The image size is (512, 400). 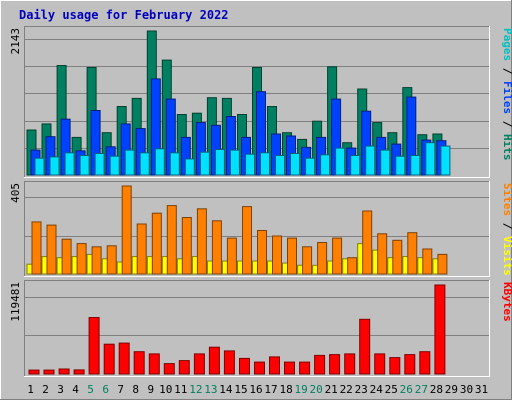 I want to click on x-tick-label: 16, so click(x=255, y=389).